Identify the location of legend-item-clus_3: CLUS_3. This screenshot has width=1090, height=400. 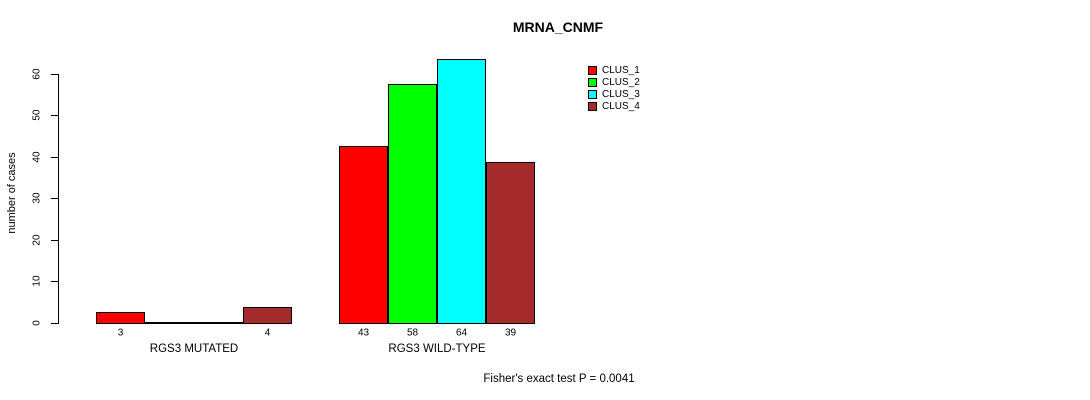
(614, 94).